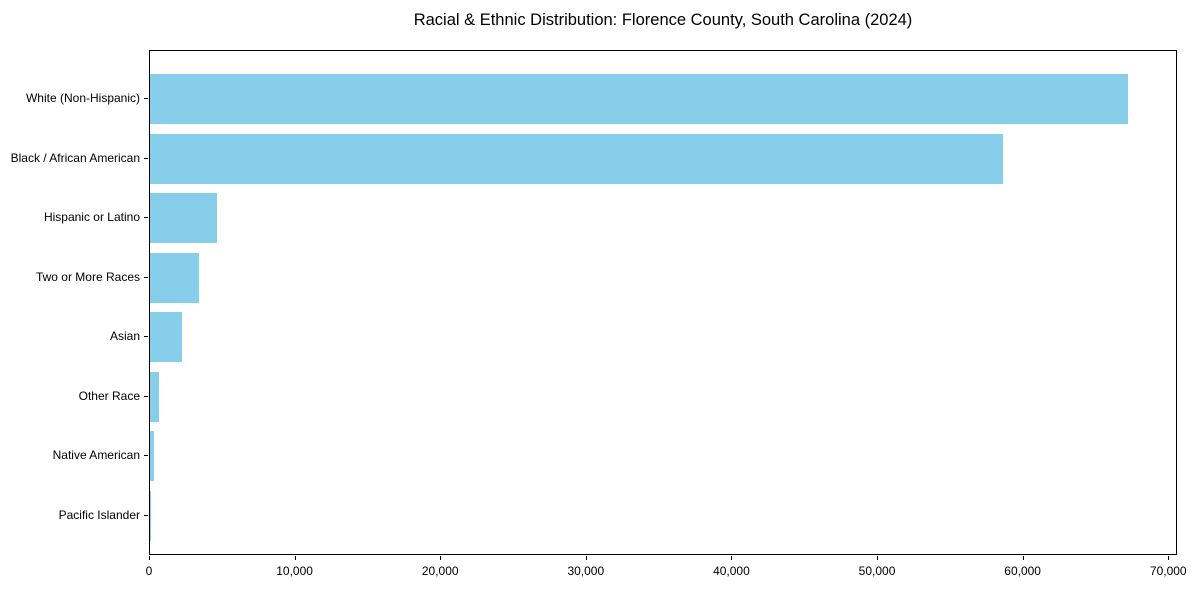  What do you see at coordinates (96, 455) in the screenshot?
I see `y-axis-label-native-american: Native American` at bounding box center [96, 455].